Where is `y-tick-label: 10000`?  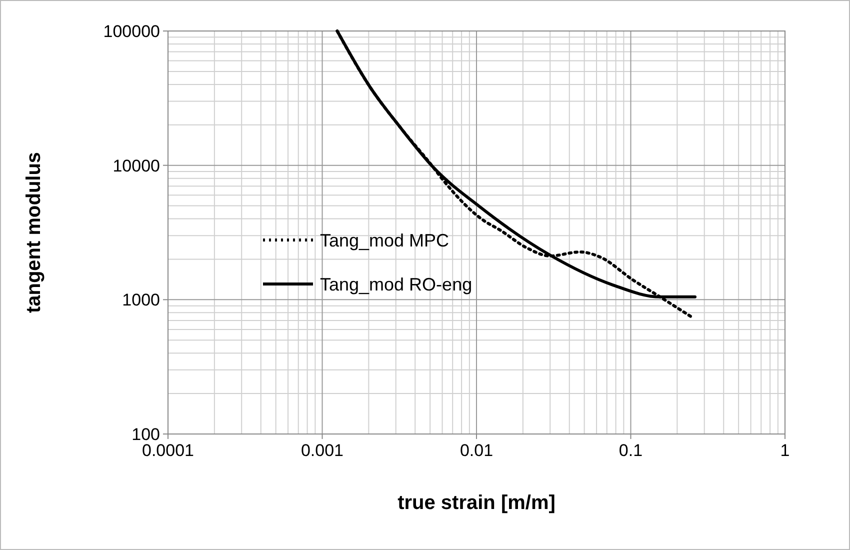
y-tick-label: 10000 is located at coordinates (136, 166).